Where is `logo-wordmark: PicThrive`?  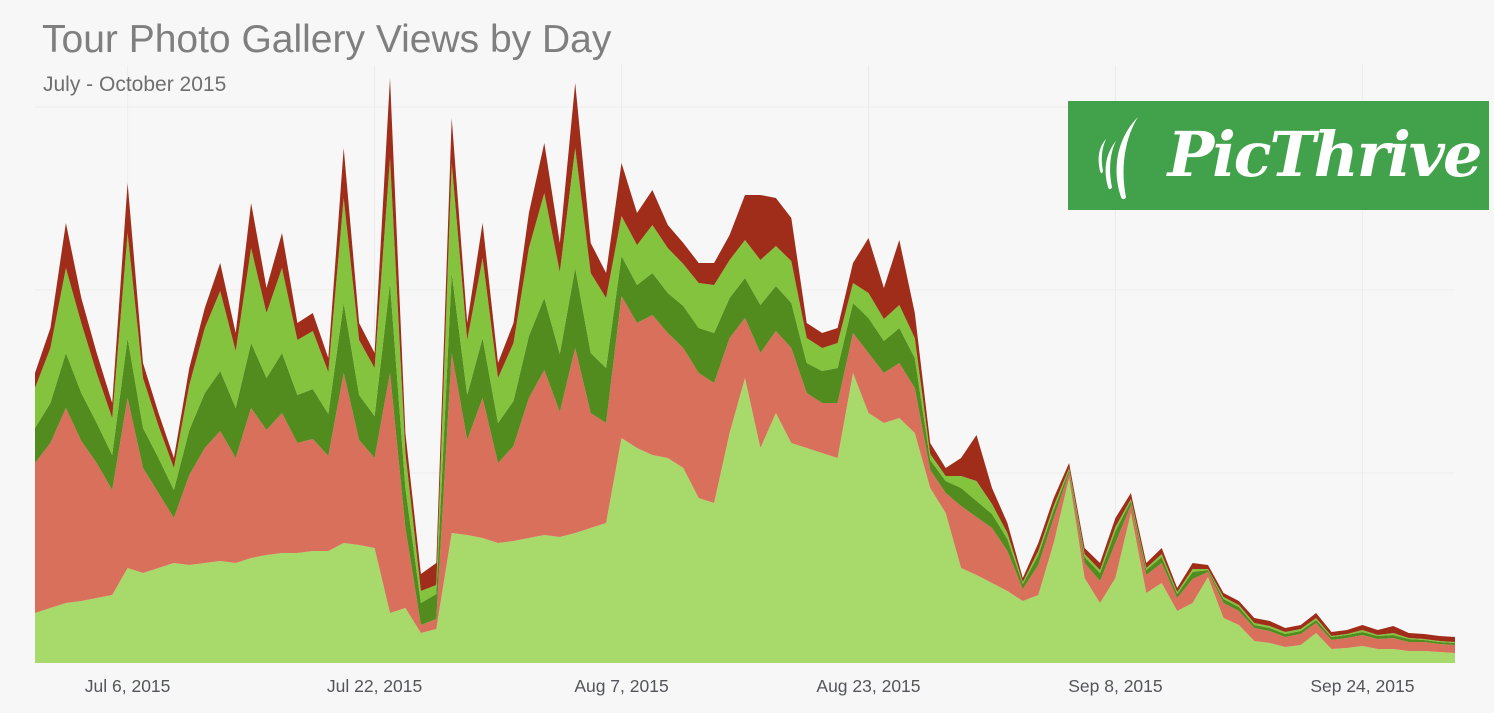
logo-wordmark: PicThrive is located at coordinates (1325, 154).